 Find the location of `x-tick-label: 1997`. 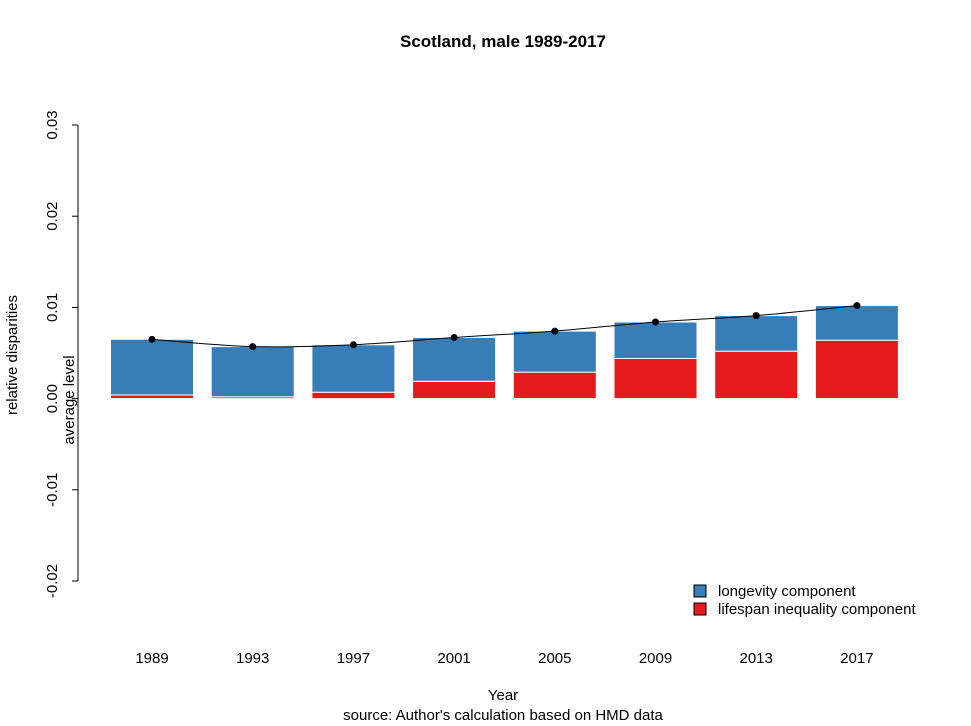

x-tick-label: 1997 is located at coordinates (353, 658).